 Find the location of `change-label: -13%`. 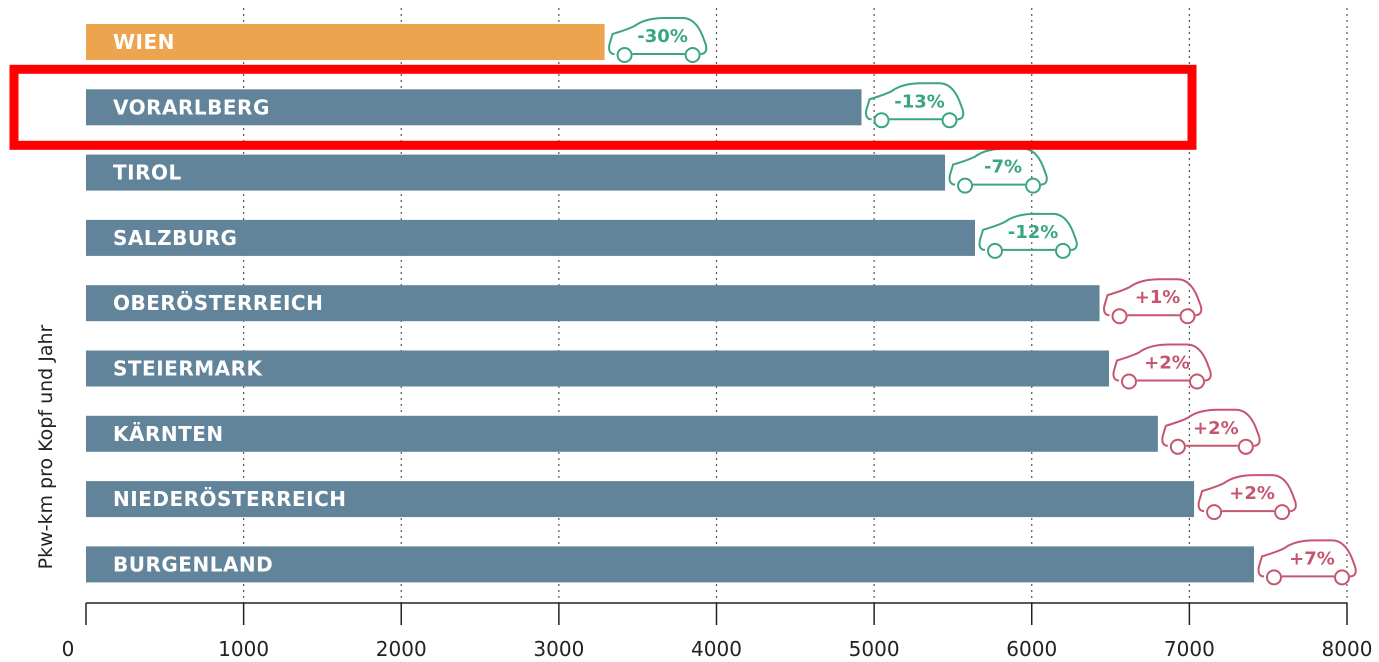

change-label: -13% is located at coordinates (919, 101).